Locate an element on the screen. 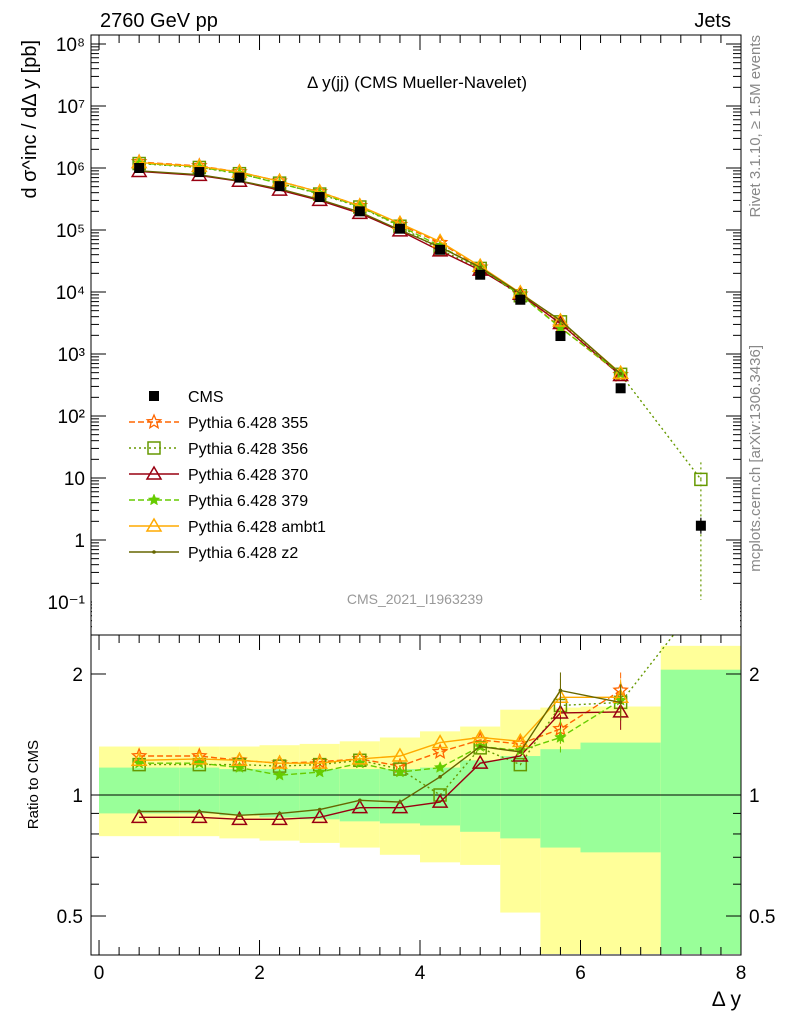 The height and width of the screenshot is (1024, 786). header-right-label: Jets is located at coordinates (712, 21).